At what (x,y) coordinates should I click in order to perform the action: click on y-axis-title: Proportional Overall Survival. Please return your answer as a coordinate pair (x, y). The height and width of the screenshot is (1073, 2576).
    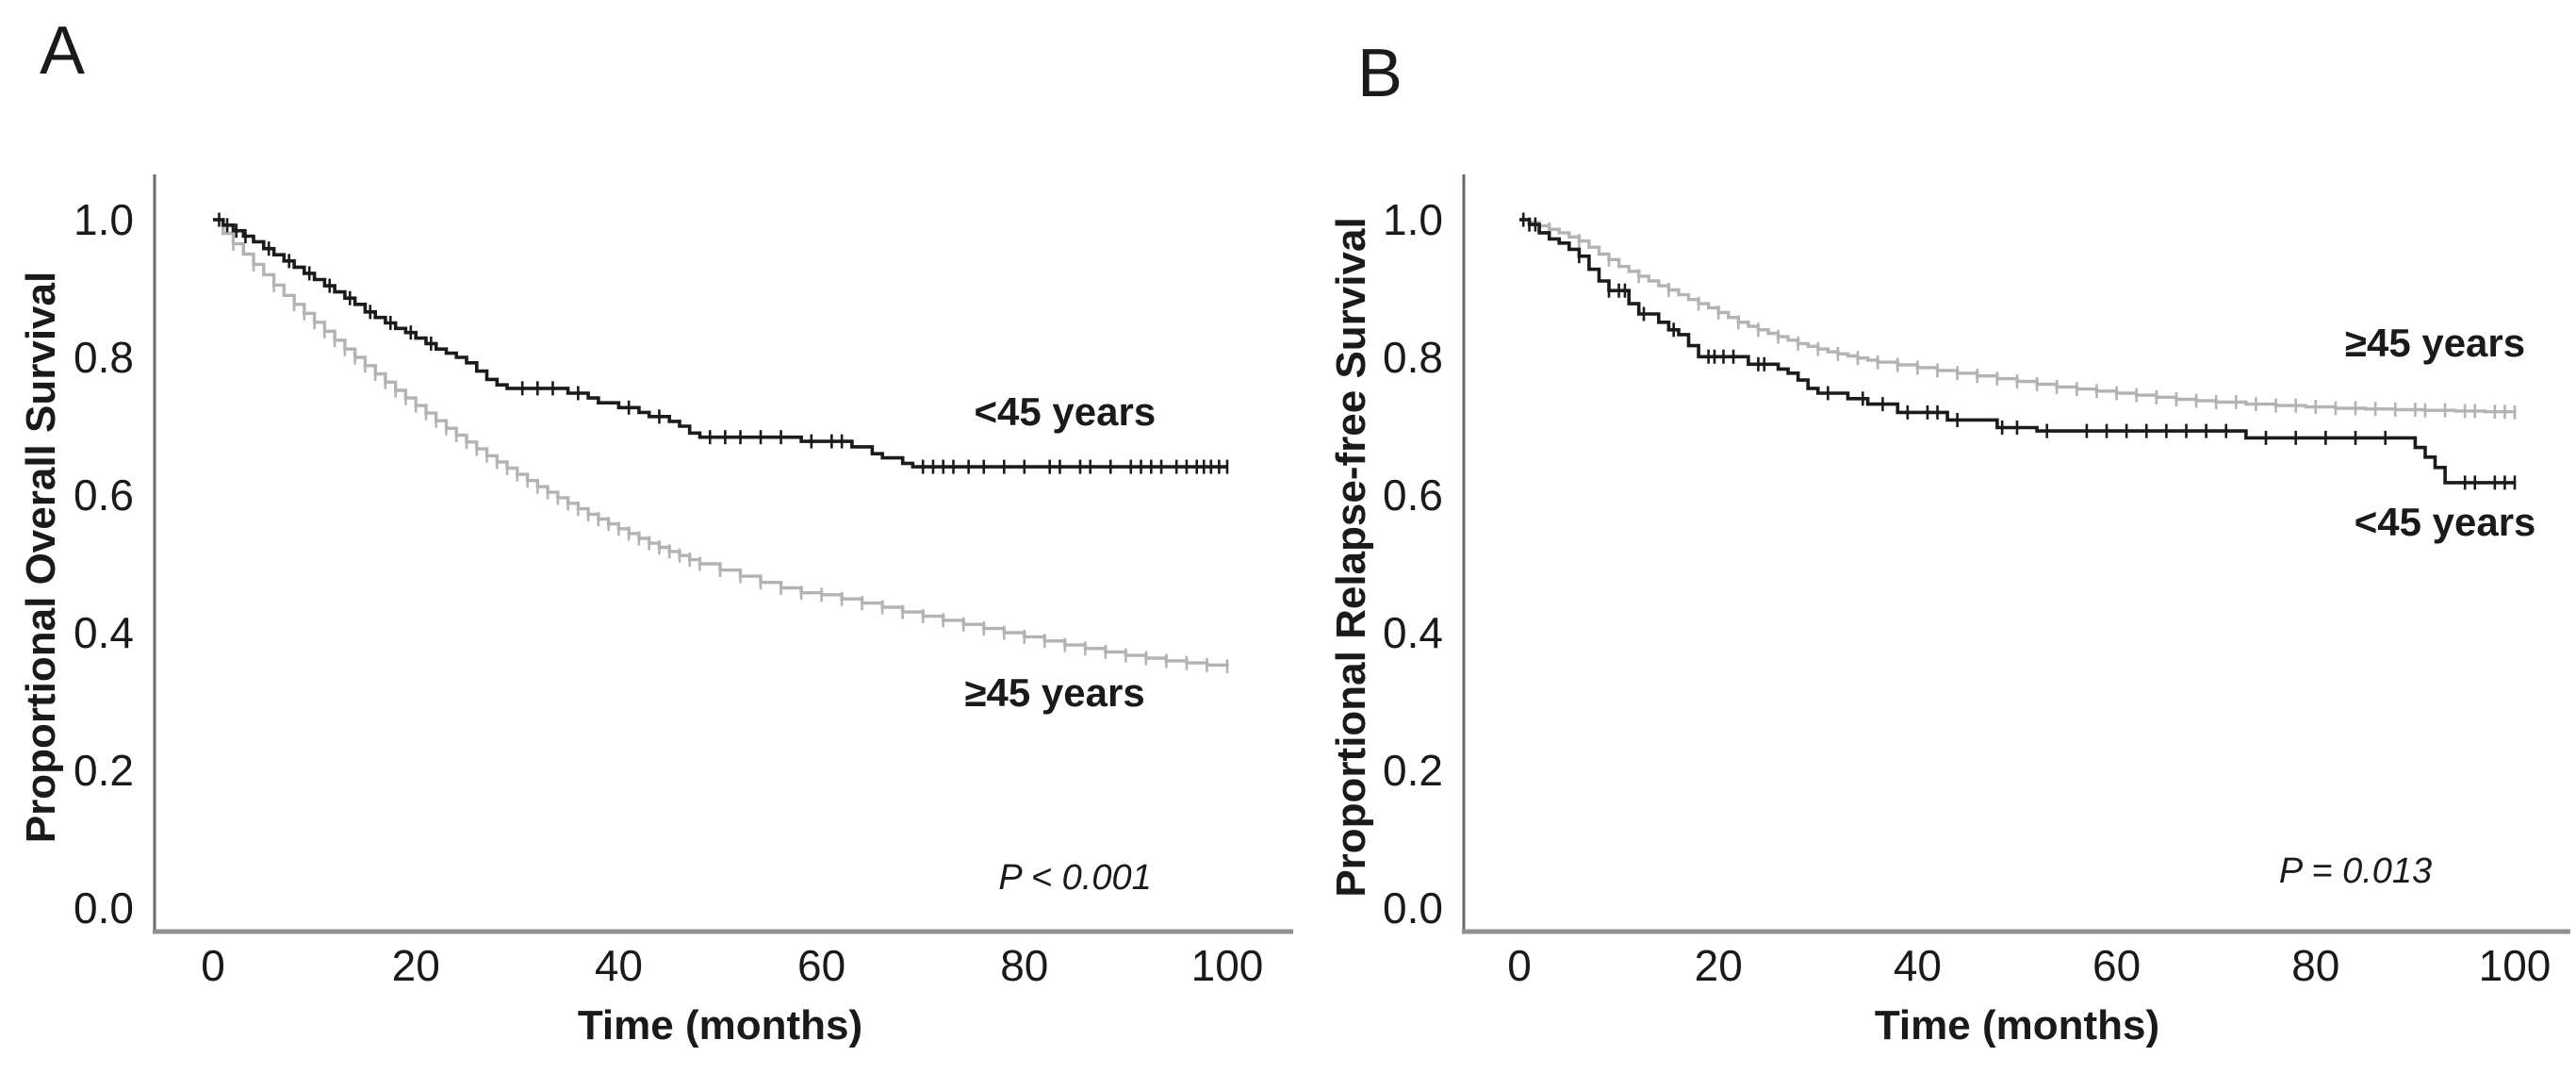
    Looking at the image, I should click on (41, 557).